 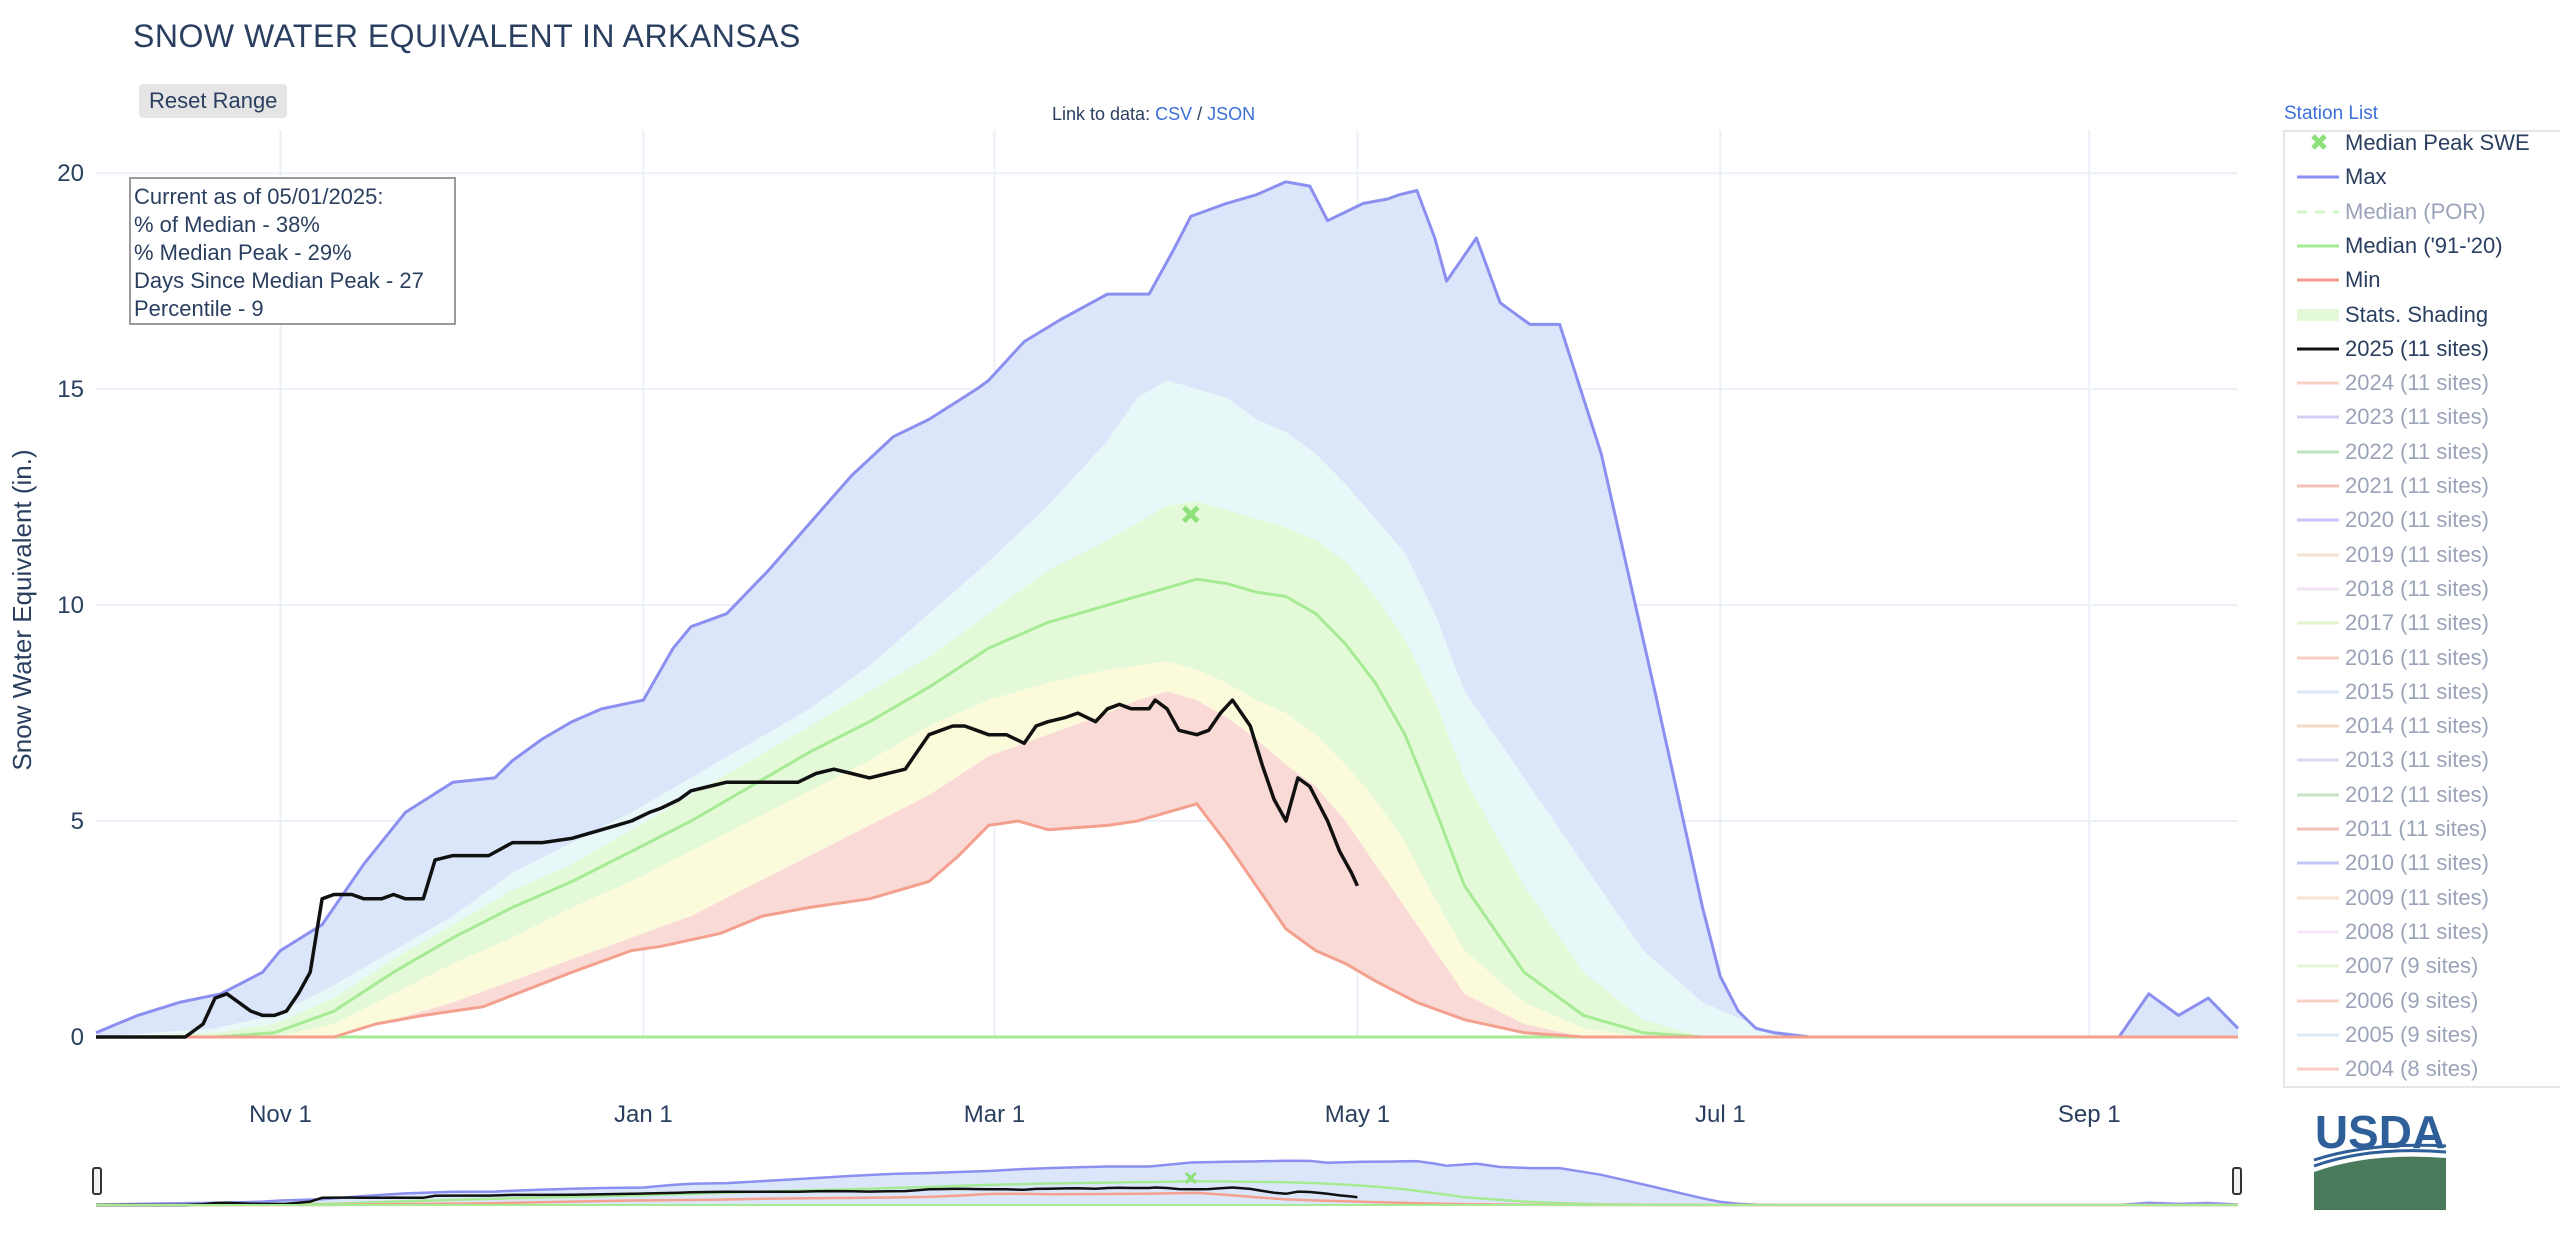 I want to click on legend-item: Max, so click(x=2422, y=177).